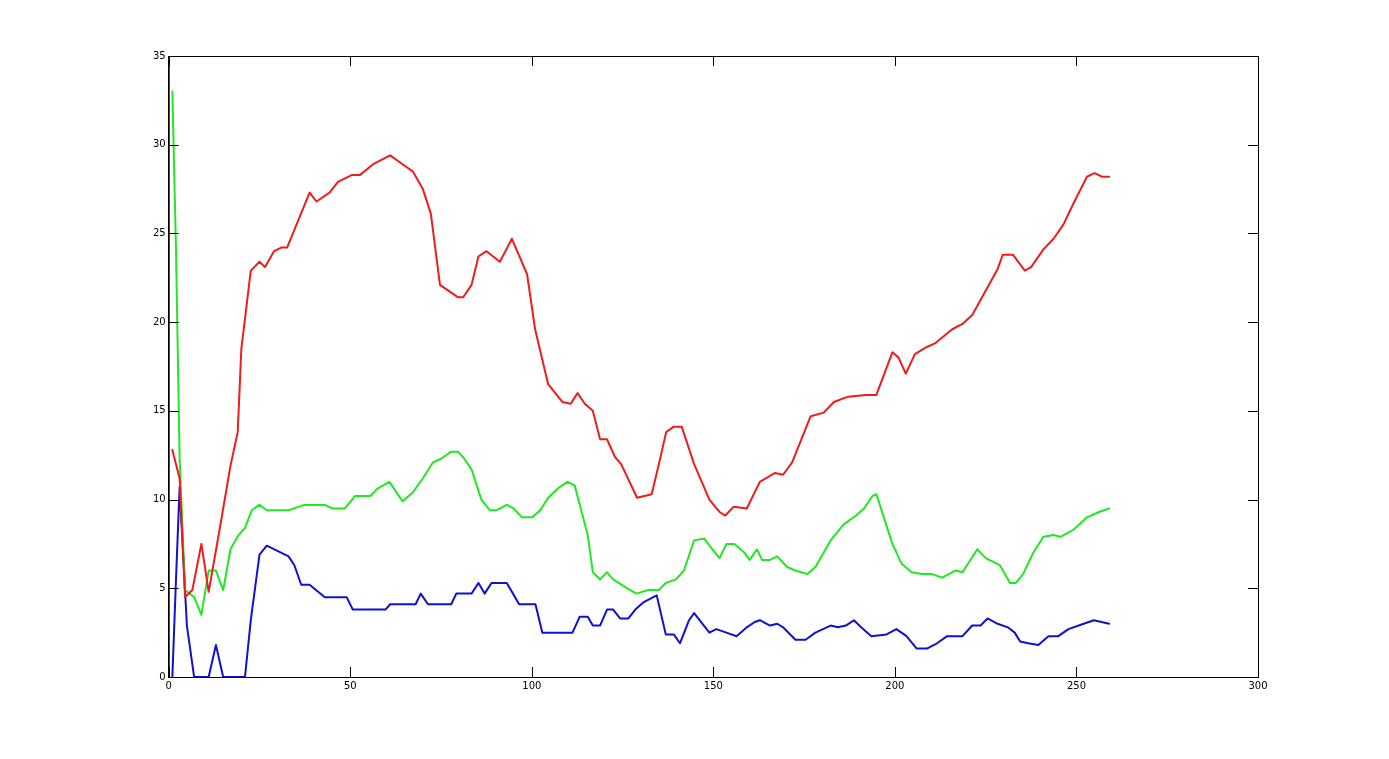 This screenshot has width=1389, height=759. Describe the element at coordinates (1076, 685) in the screenshot. I see `x-tick-label: 250` at that location.